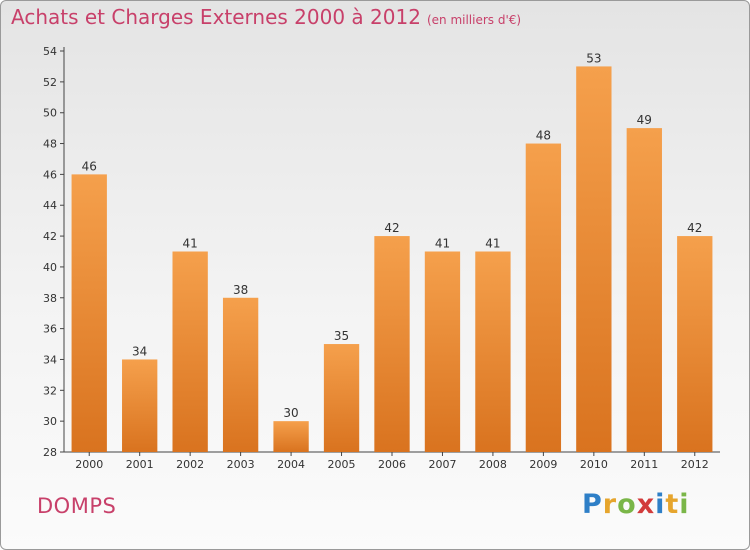 This screenshot has width=750, height=550. I want to click on data-label: 48, so click(543, 136).